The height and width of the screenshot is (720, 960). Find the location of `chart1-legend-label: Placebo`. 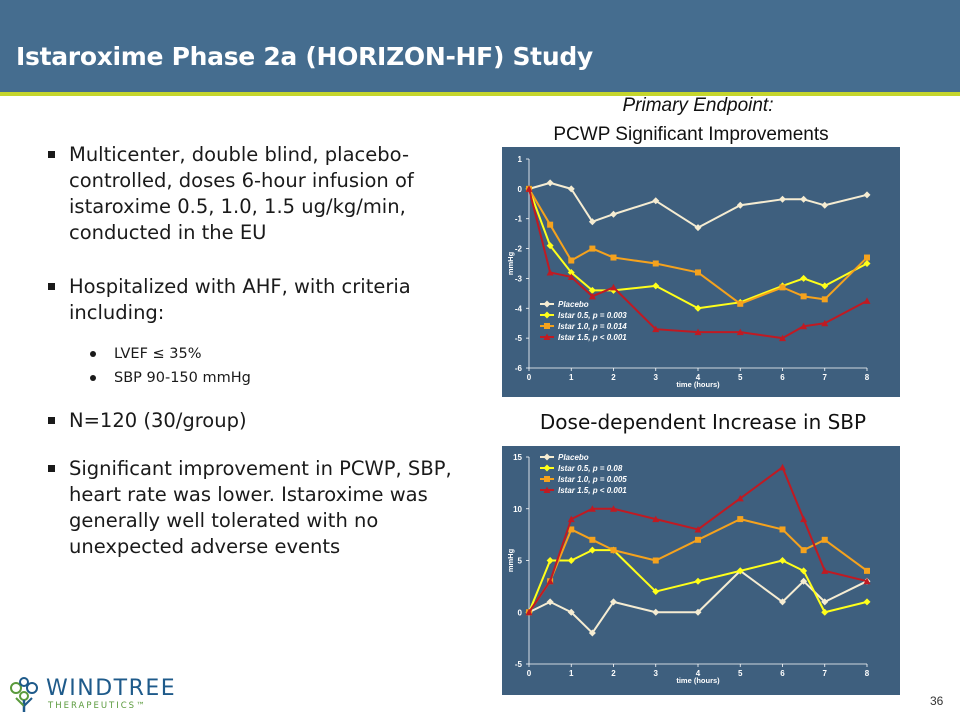

chart1-legend-label: Placebo is located at coordinates (573, 304).